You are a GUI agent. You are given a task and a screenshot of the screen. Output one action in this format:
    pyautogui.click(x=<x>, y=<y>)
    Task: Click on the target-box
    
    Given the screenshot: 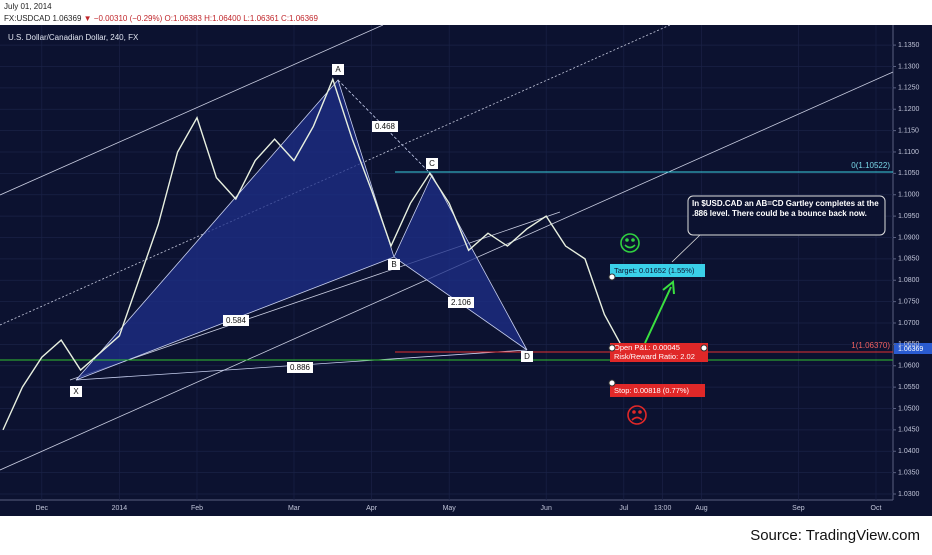 What is the action you would take?
    pyautogui.click(x=657, y=270)
    